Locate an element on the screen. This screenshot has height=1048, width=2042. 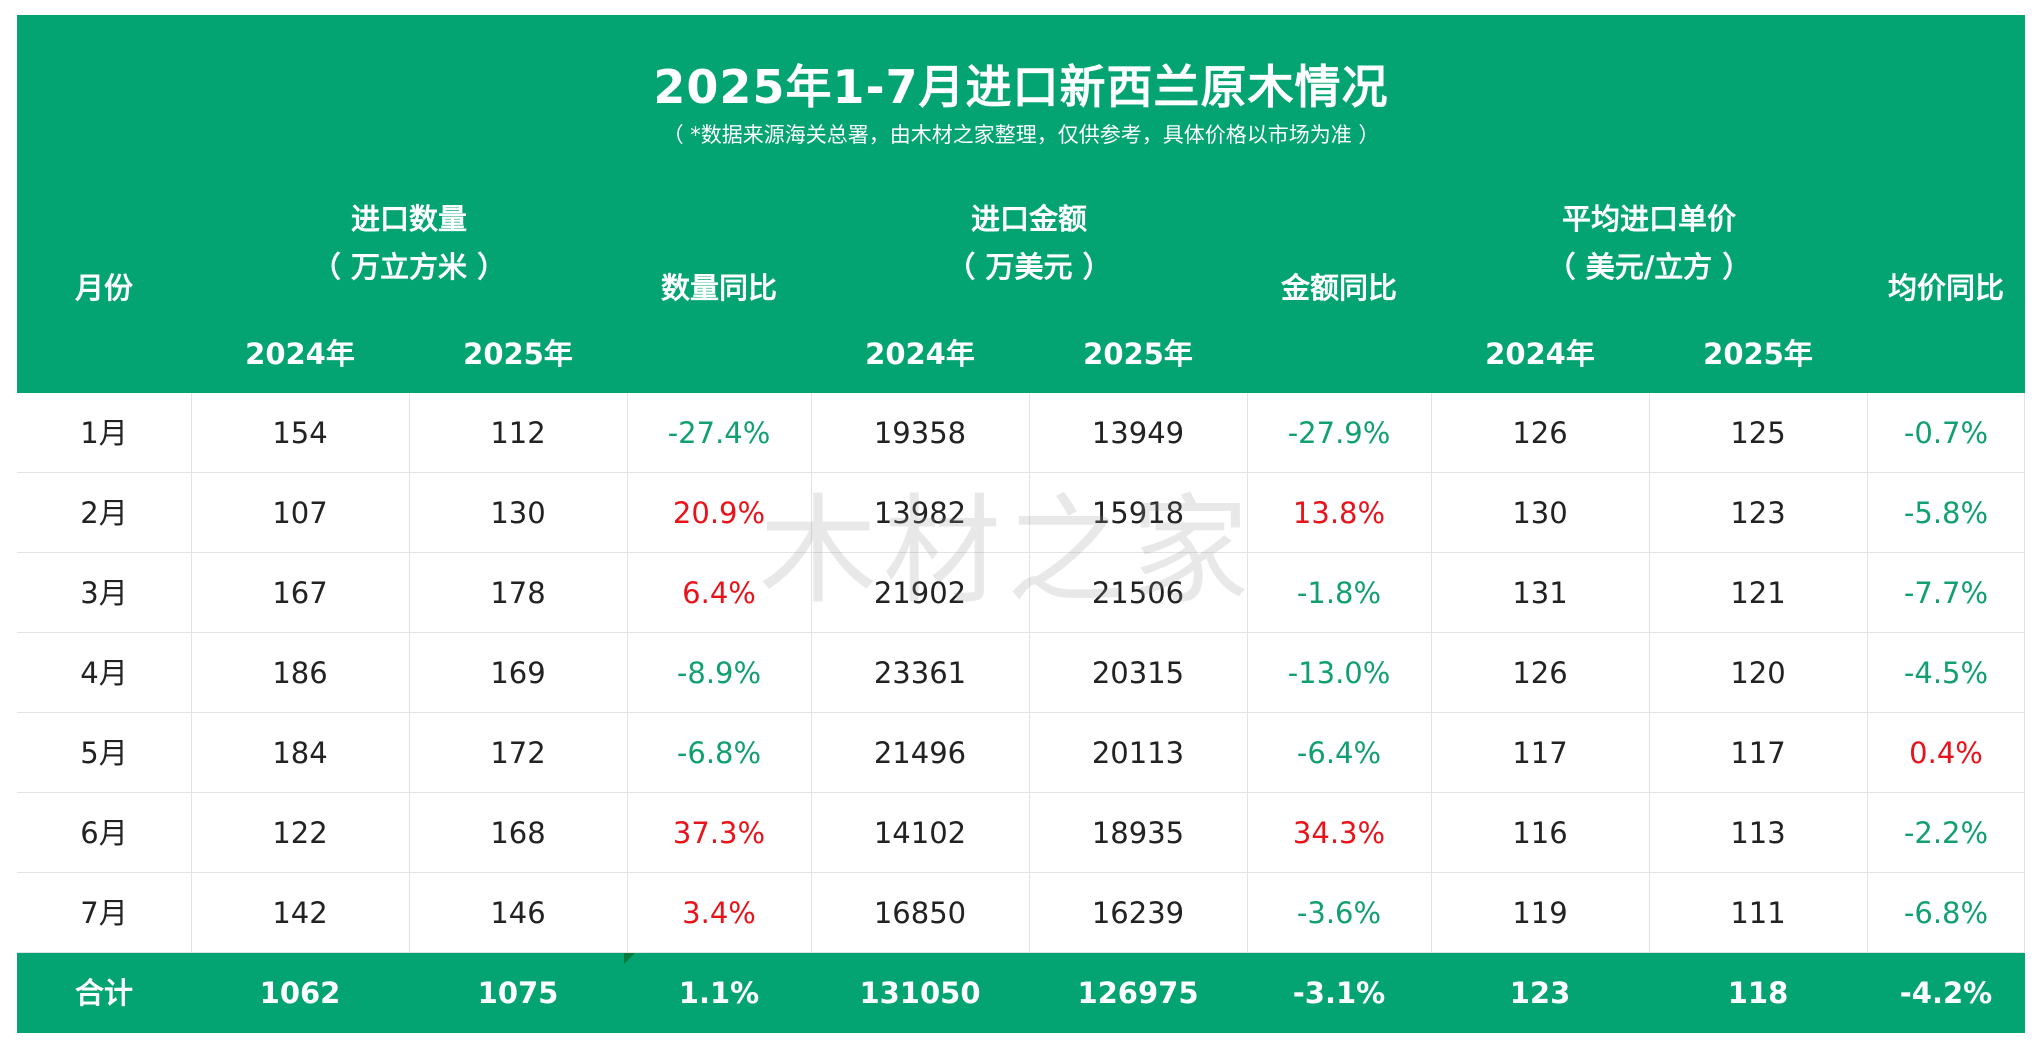
table-cell-a2024: 21902 is located at coordinates (920, 593).